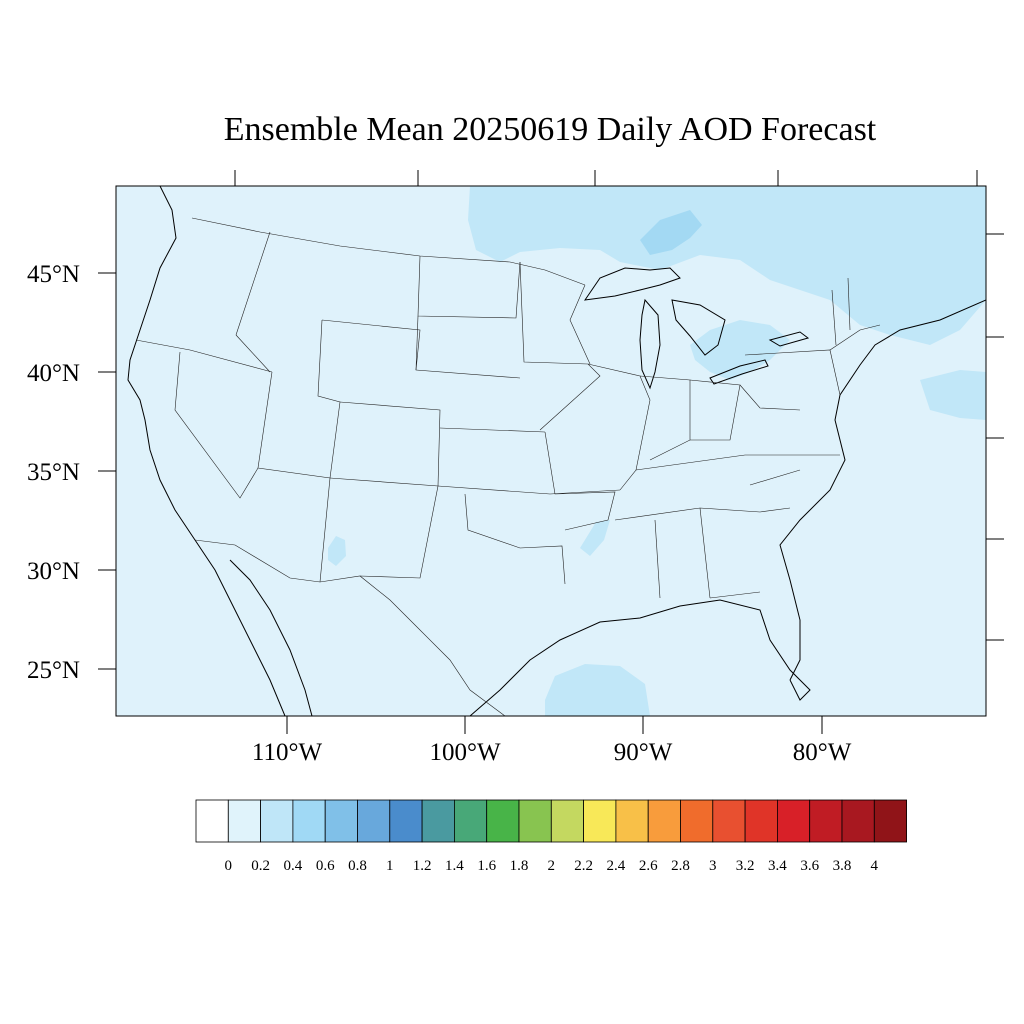 Image resolution: width=1024 pixels, height=1024 pixels. I want to click on colorbar-tick-label: 1.2, so click(422, 866).